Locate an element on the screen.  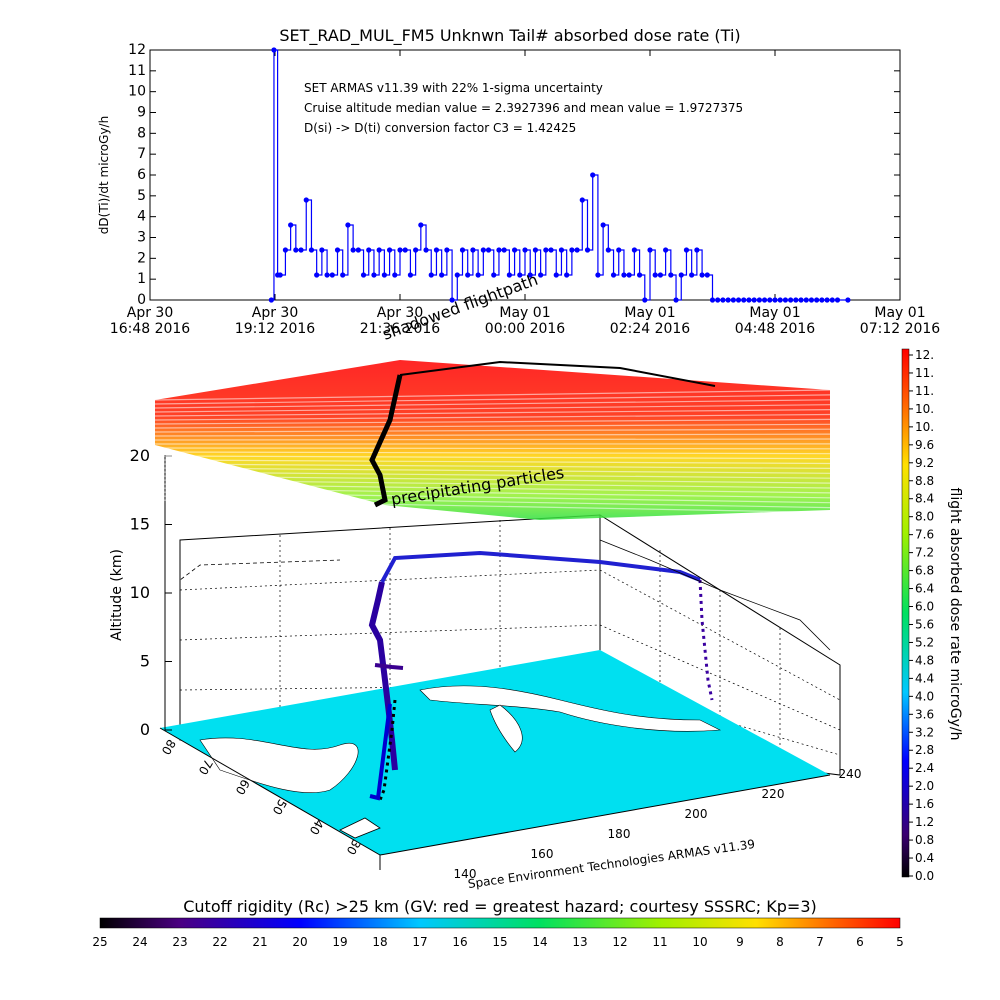
x-tick-label-date: May 01 is located at coordinates (899, 313).